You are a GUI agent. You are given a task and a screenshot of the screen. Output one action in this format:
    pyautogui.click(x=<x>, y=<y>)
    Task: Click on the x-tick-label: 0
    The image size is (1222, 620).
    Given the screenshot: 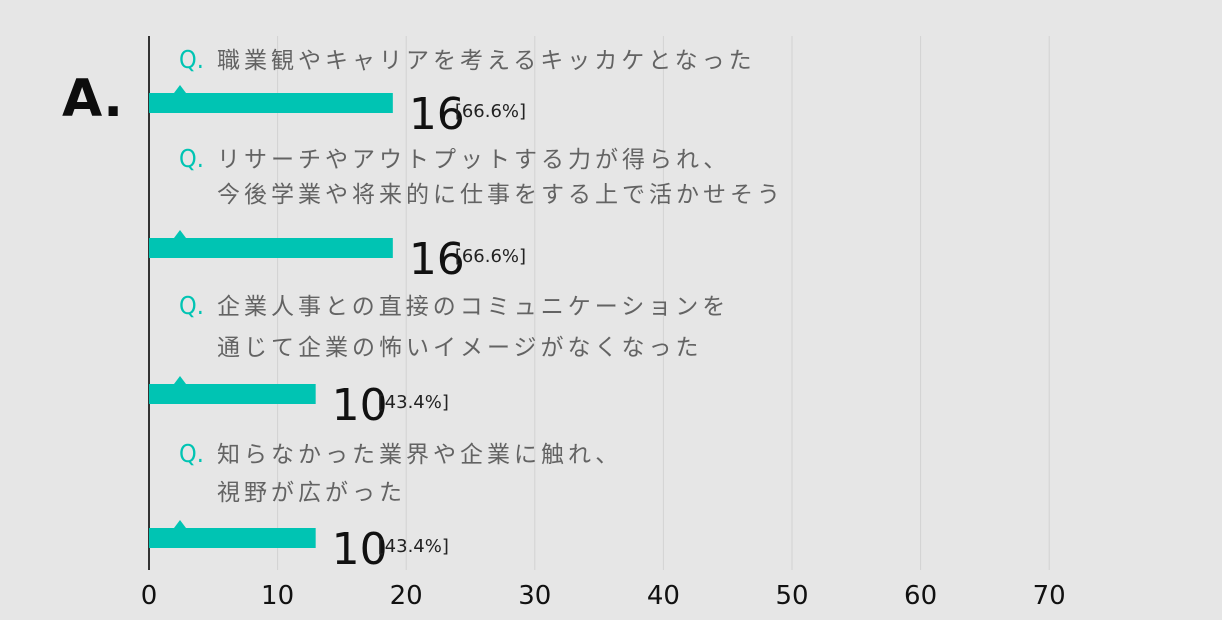 What is the action you would take?
    pyautogui.click(x=149, y=596)
    